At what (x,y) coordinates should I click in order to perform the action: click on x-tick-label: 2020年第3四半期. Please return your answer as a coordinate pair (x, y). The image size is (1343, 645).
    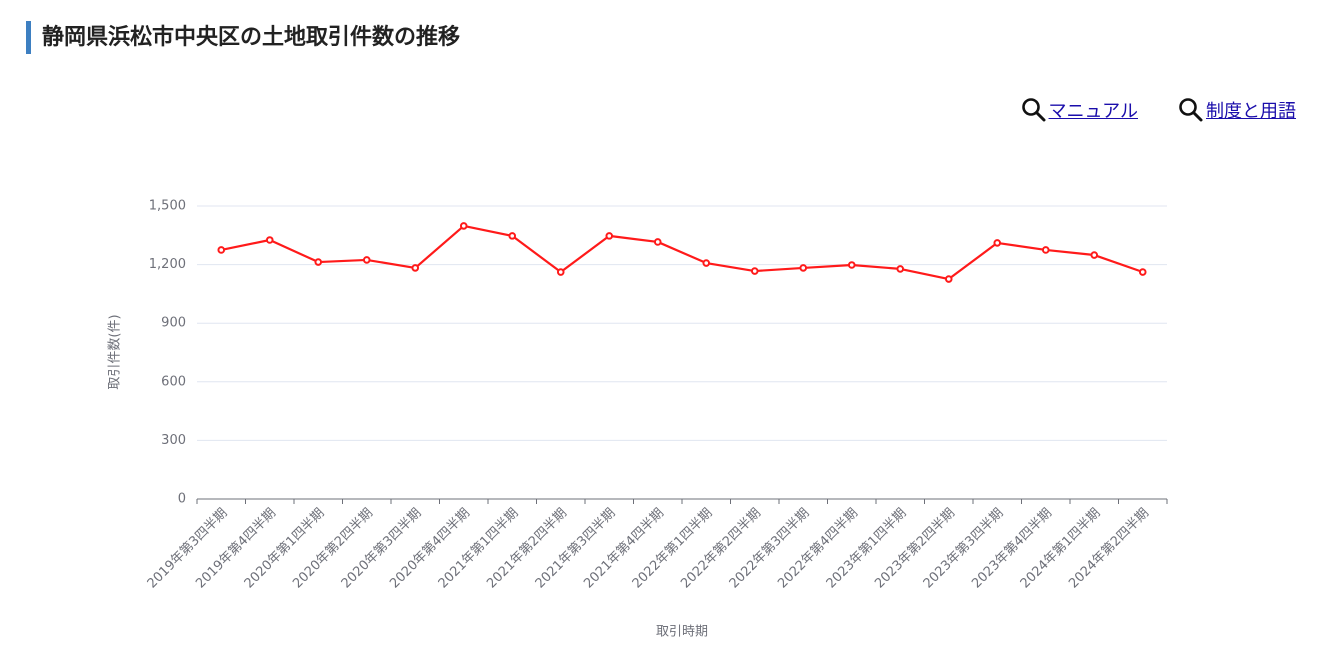
    Looking at the image, I should click on (381, 548).